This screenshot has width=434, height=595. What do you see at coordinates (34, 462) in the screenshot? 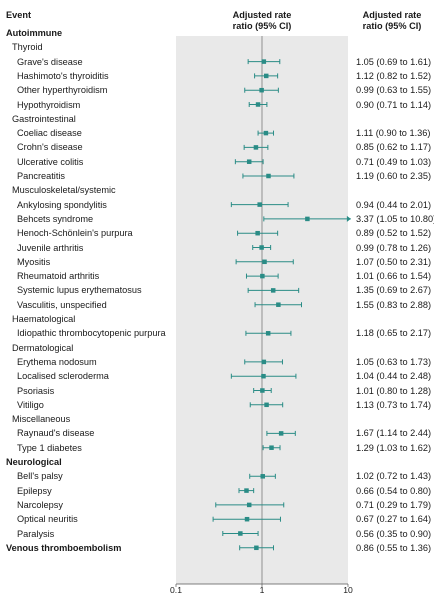
I see `group-label: Neurological` at bounding box center [34, 462].